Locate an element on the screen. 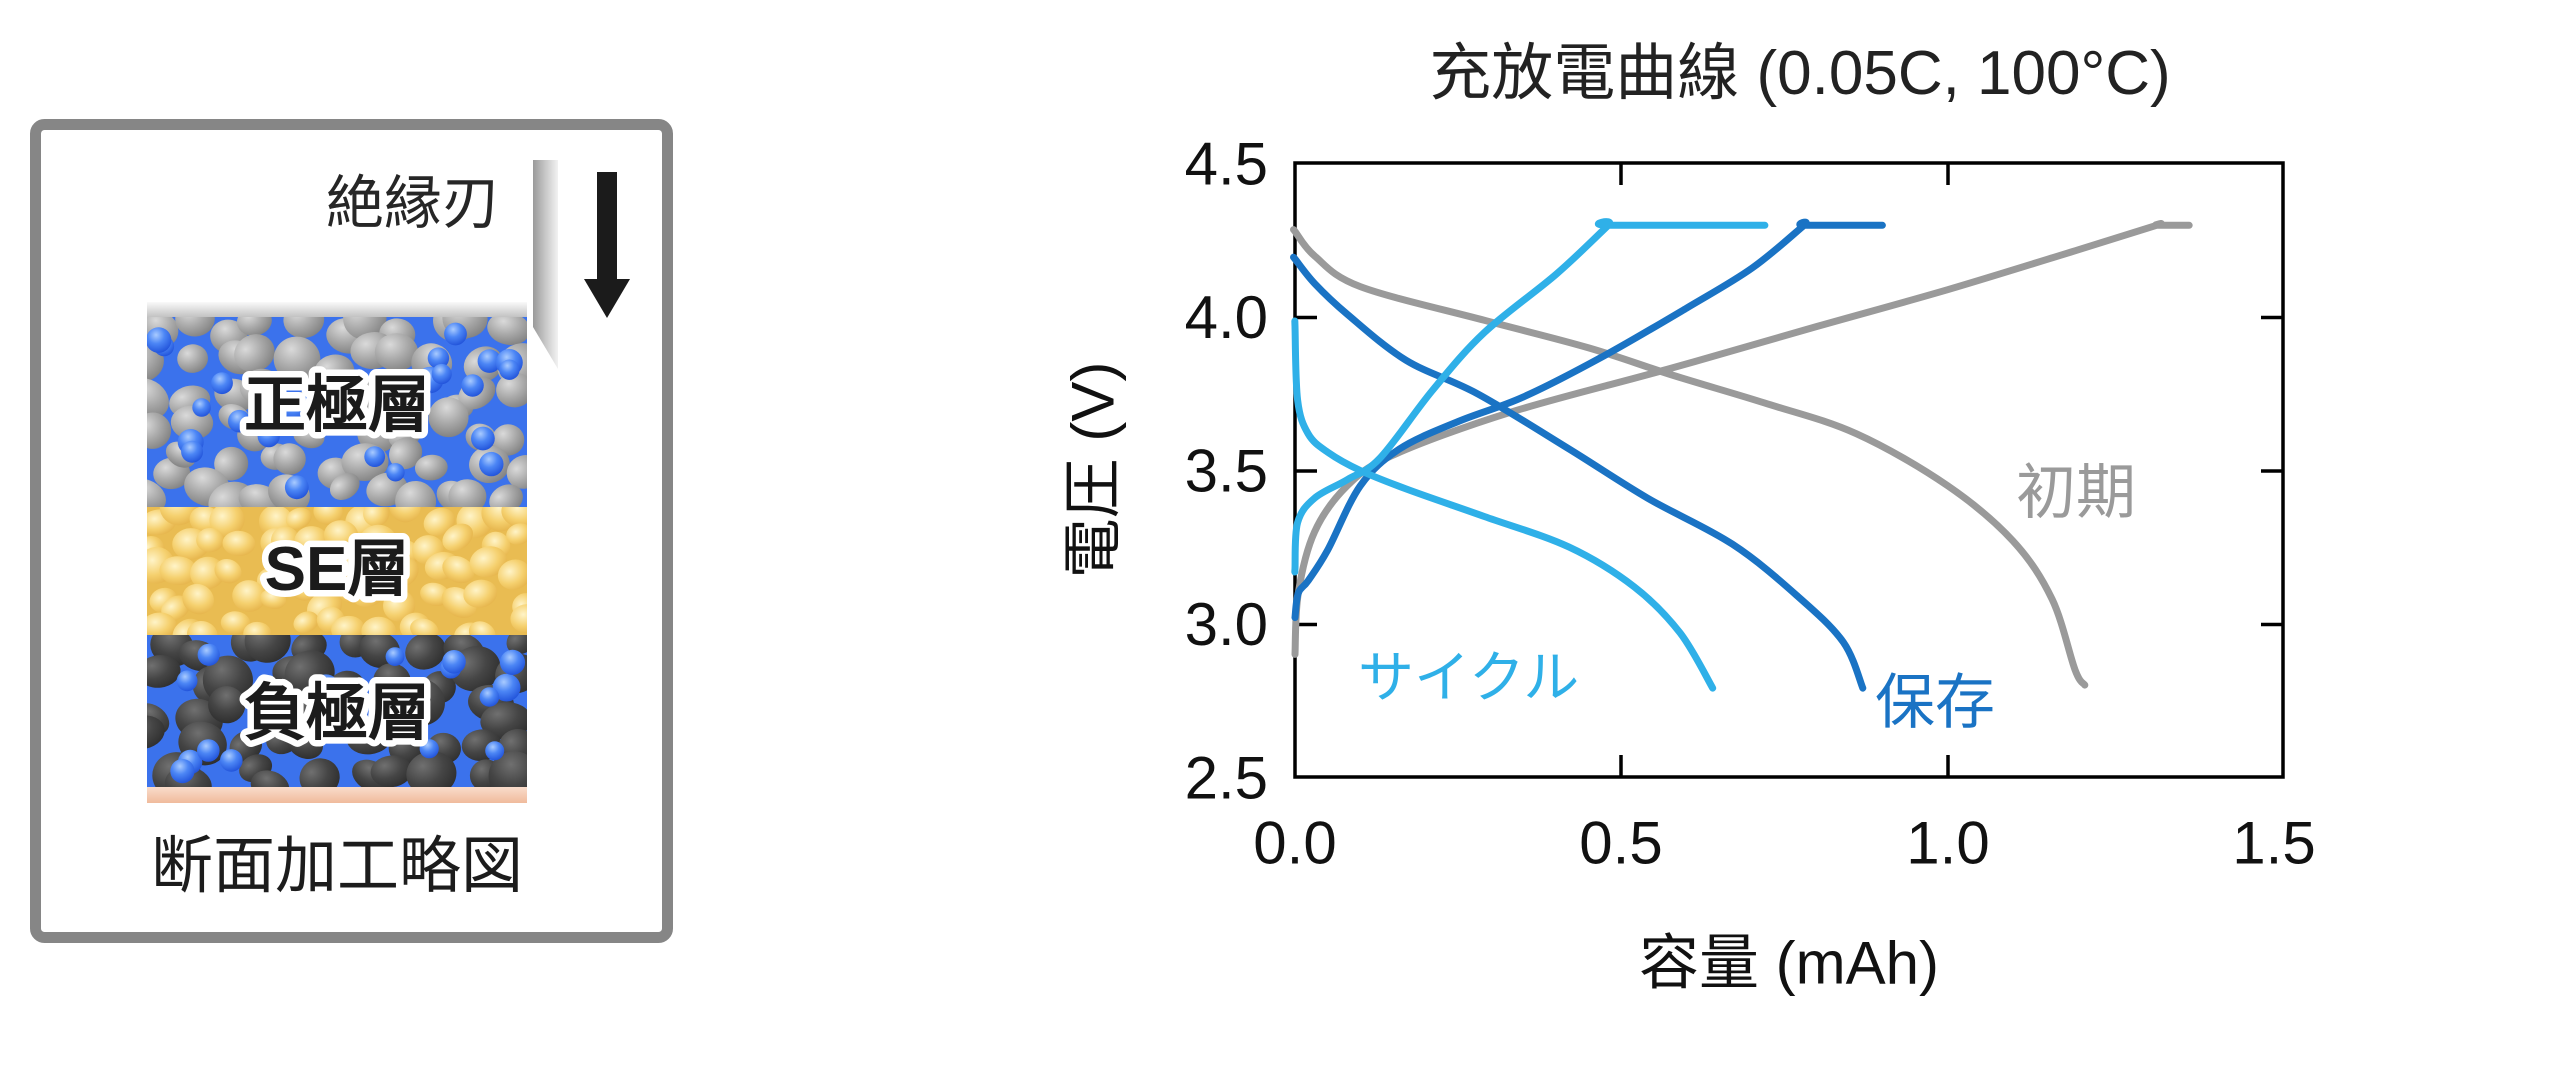  substrate-strip is located at coordinates (337, 795).